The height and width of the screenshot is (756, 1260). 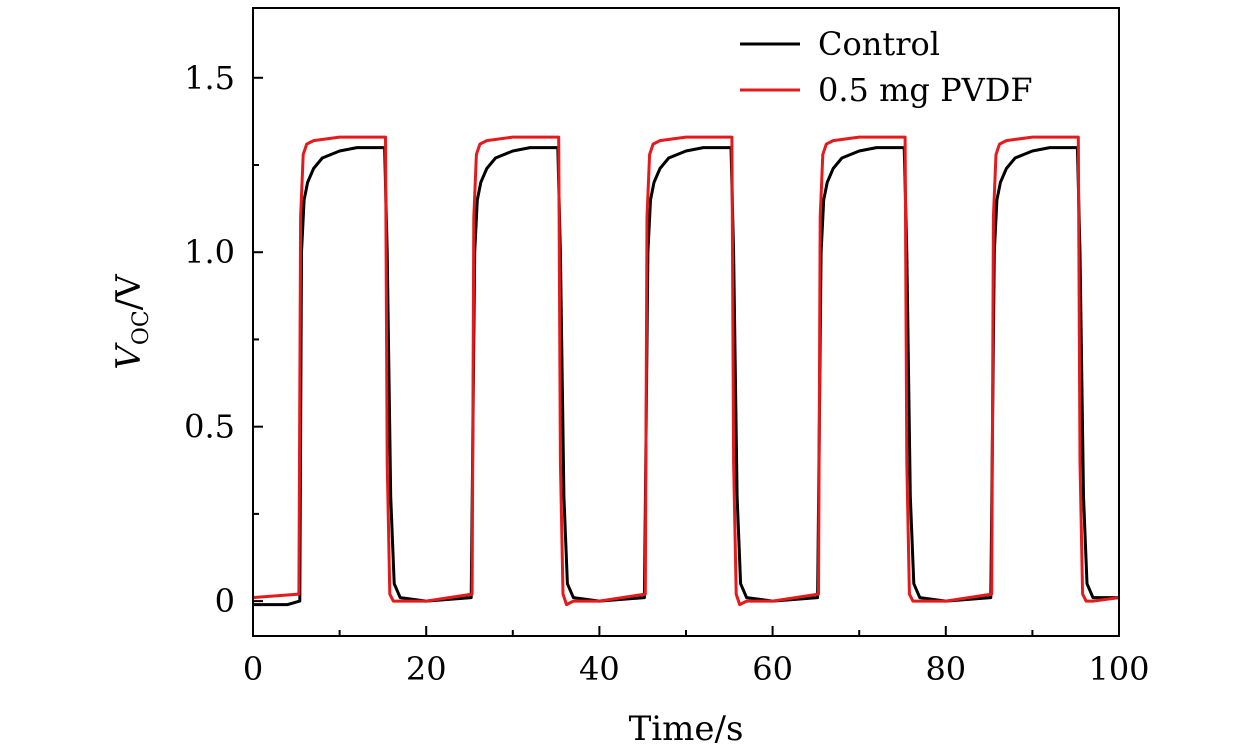 What do you see at coordinates (879, 44) in the screenshot?
I see `legend-label-control: Control` at bounding box center [879, 44].